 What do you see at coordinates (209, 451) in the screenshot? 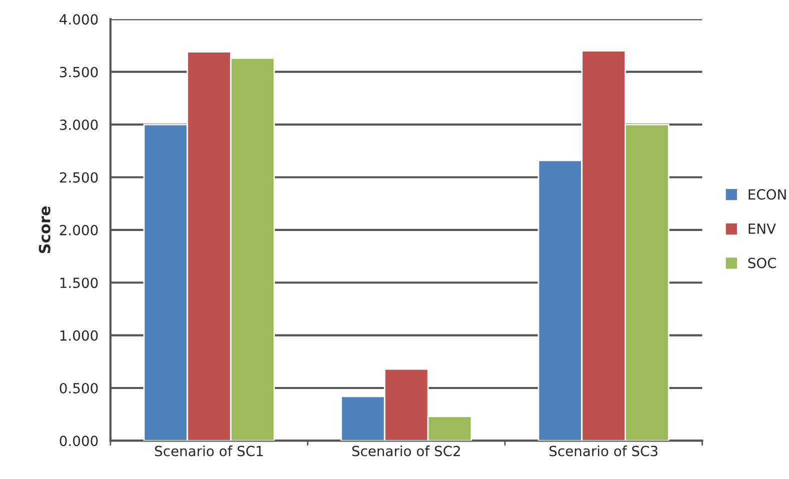
I see `x-tick-label: Scenario of SC1` at bounding box center [209, 451].